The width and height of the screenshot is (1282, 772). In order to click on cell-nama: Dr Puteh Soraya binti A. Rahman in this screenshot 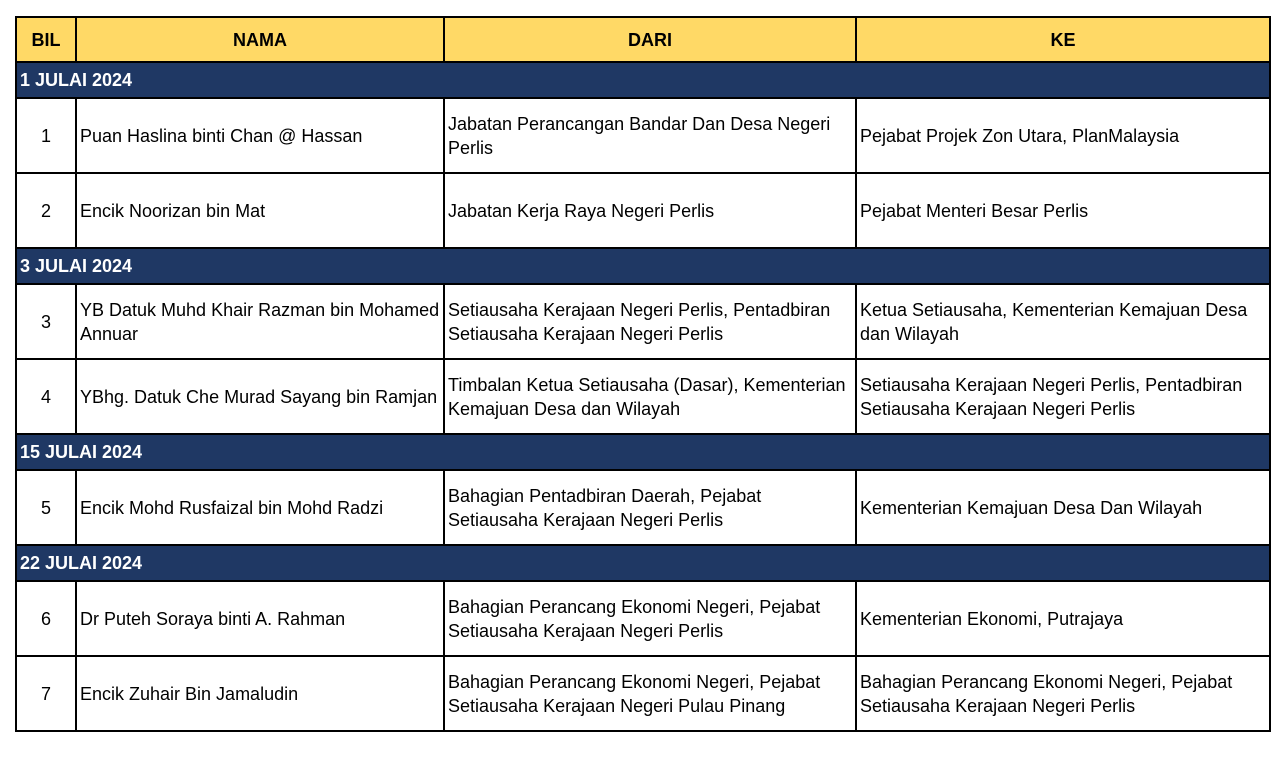, I will do `click(260, 618)`.